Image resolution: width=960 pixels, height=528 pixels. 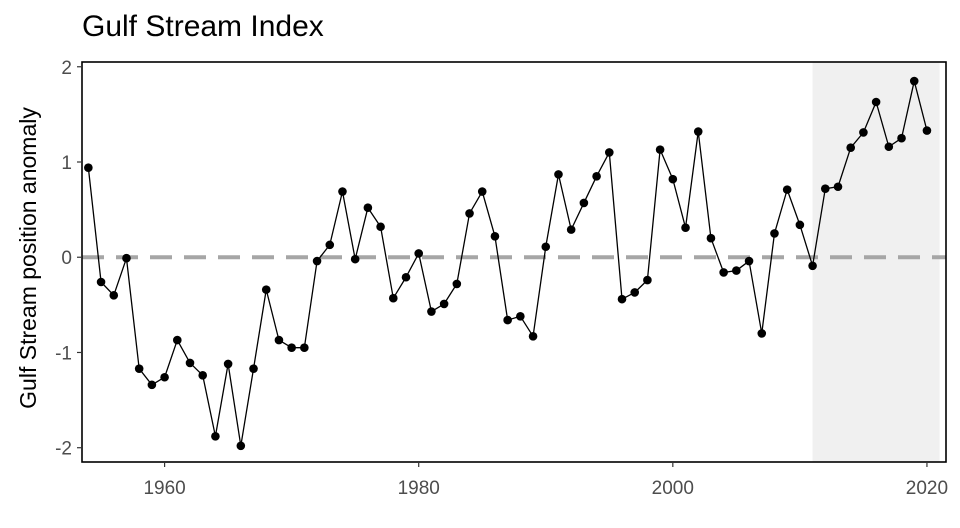 I want to click on data-point-1990, so click(x=546, y=247).